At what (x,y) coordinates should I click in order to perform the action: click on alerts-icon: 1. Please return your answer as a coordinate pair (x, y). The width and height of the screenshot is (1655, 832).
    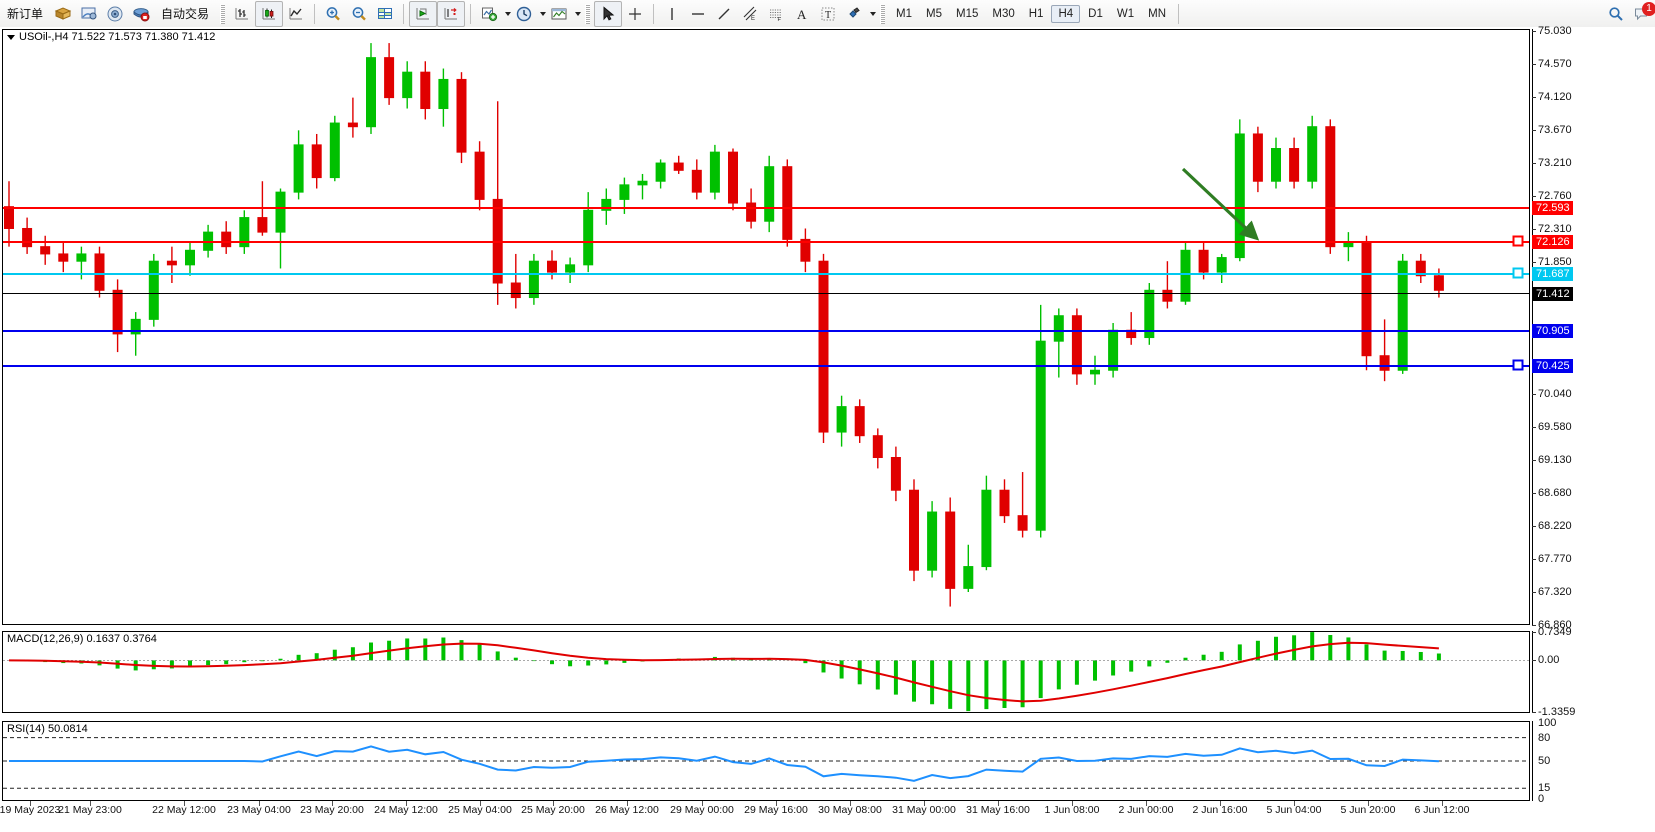
    Looking at the image, I should click on (1642, 13).